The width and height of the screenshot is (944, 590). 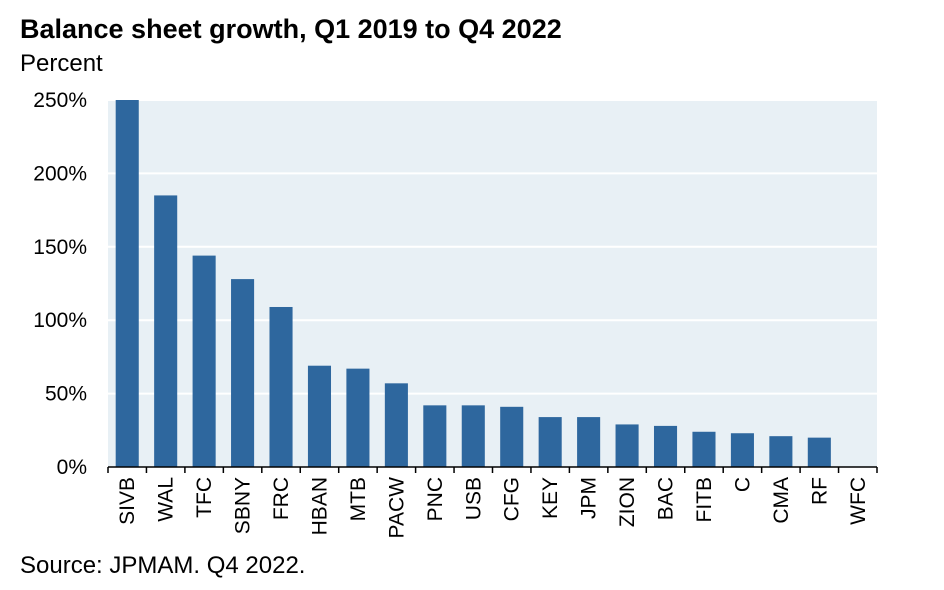 I want to click on bar-cma, so click(x=781, y=451).